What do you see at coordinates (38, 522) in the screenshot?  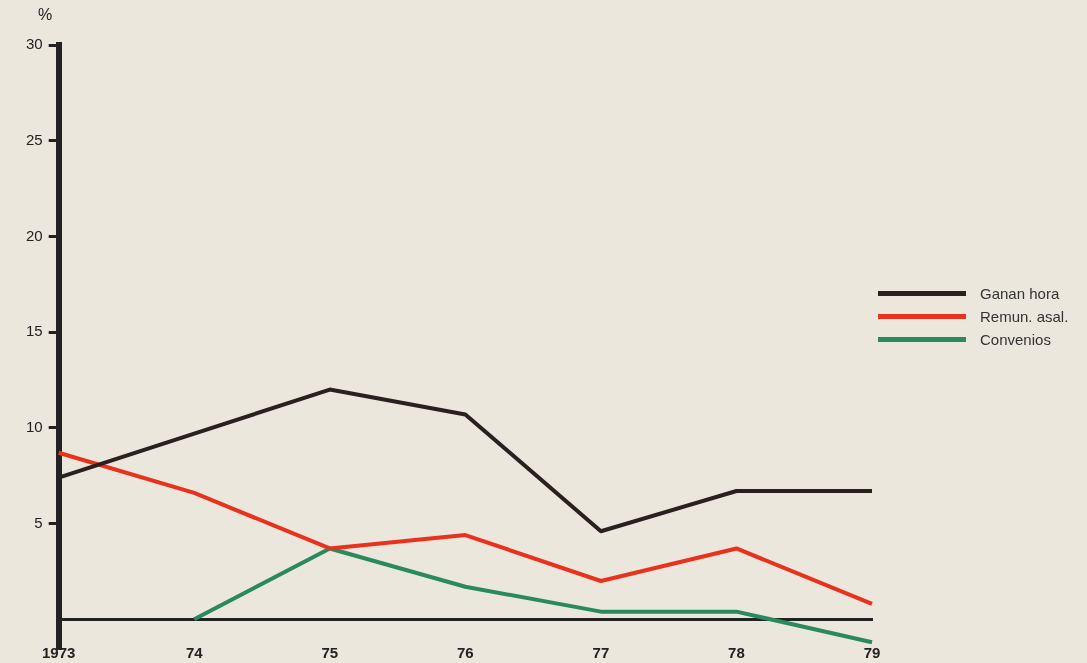 I see `y-tick-label: 5` at bounding box center [38, 522].